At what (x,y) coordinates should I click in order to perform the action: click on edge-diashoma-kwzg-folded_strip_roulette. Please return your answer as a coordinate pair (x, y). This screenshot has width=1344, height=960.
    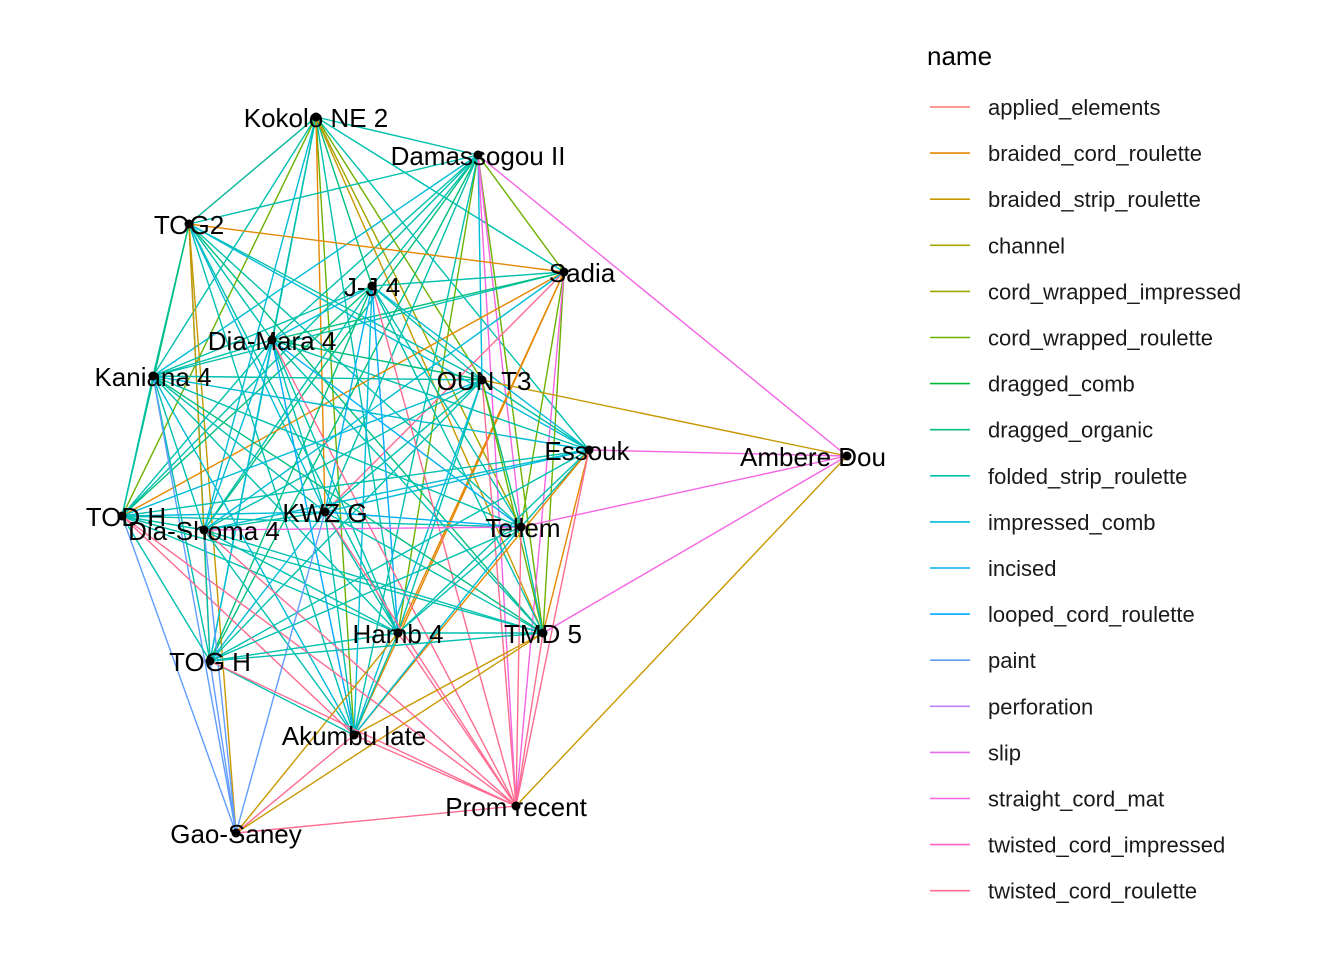
    Looking at the image, I should click on (264, 521).